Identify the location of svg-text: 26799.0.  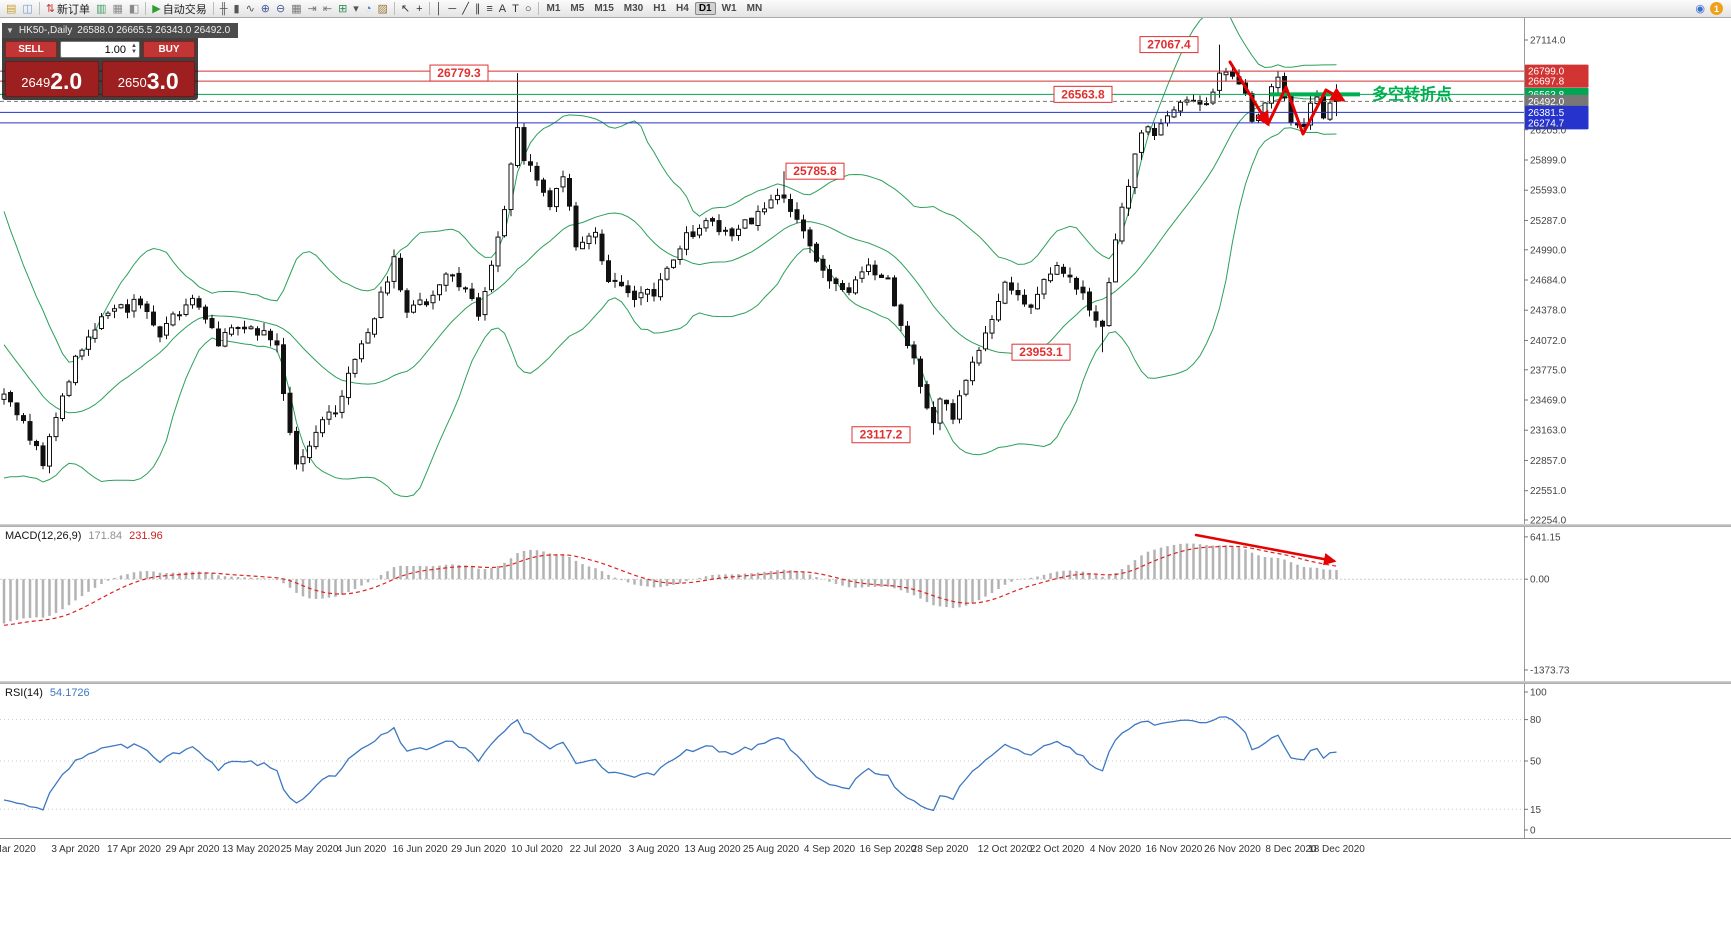
(1546, 72).